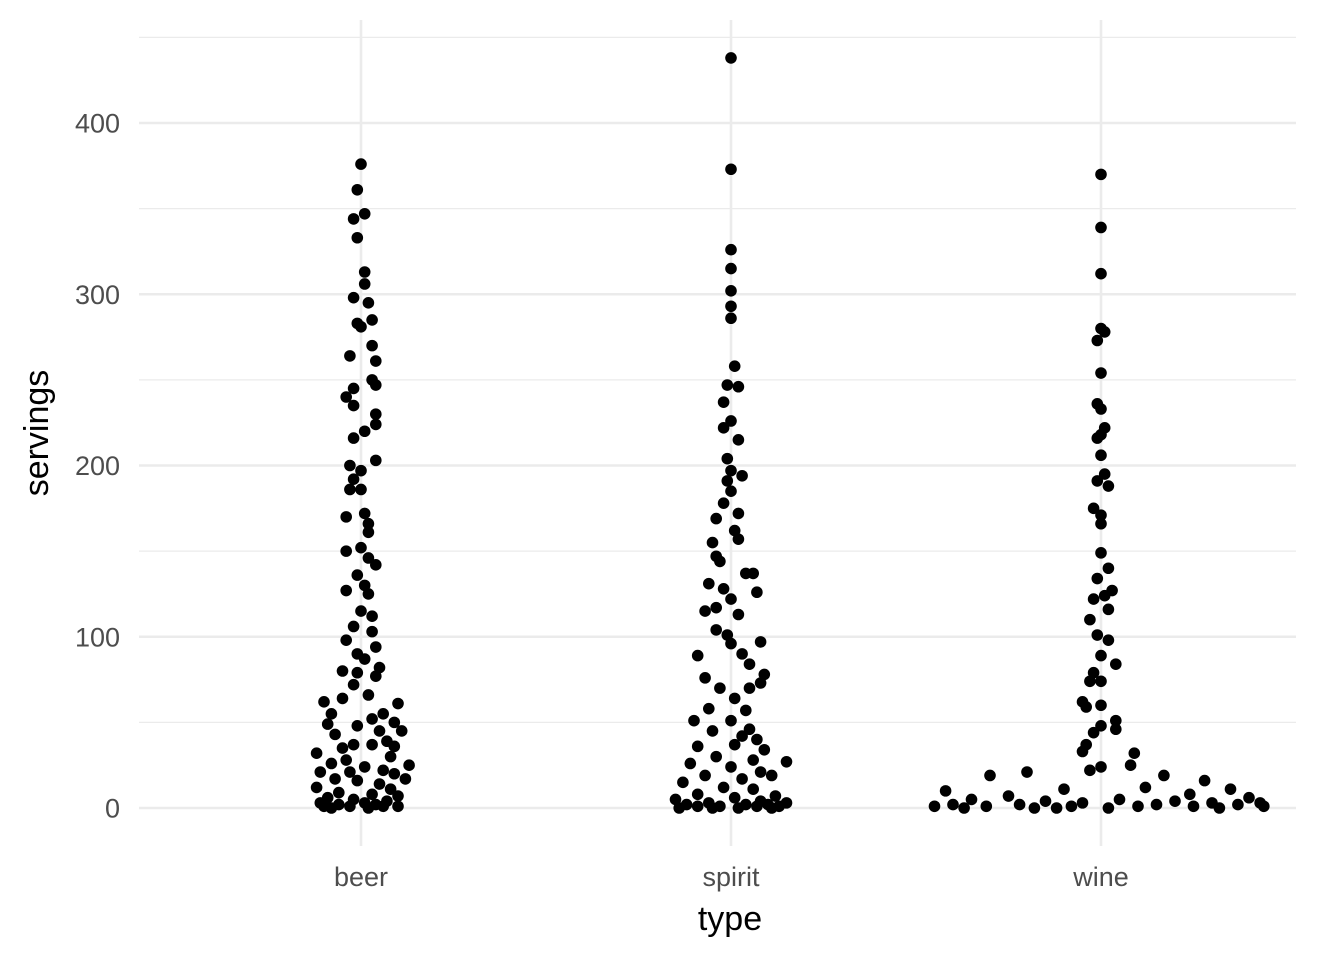 The width and height of the screenshot is (1344, 960). What do you see at coordinates (112, 809) in the screenshot?
I see `y-tick-label: 0` at bounding box center [112, 809].